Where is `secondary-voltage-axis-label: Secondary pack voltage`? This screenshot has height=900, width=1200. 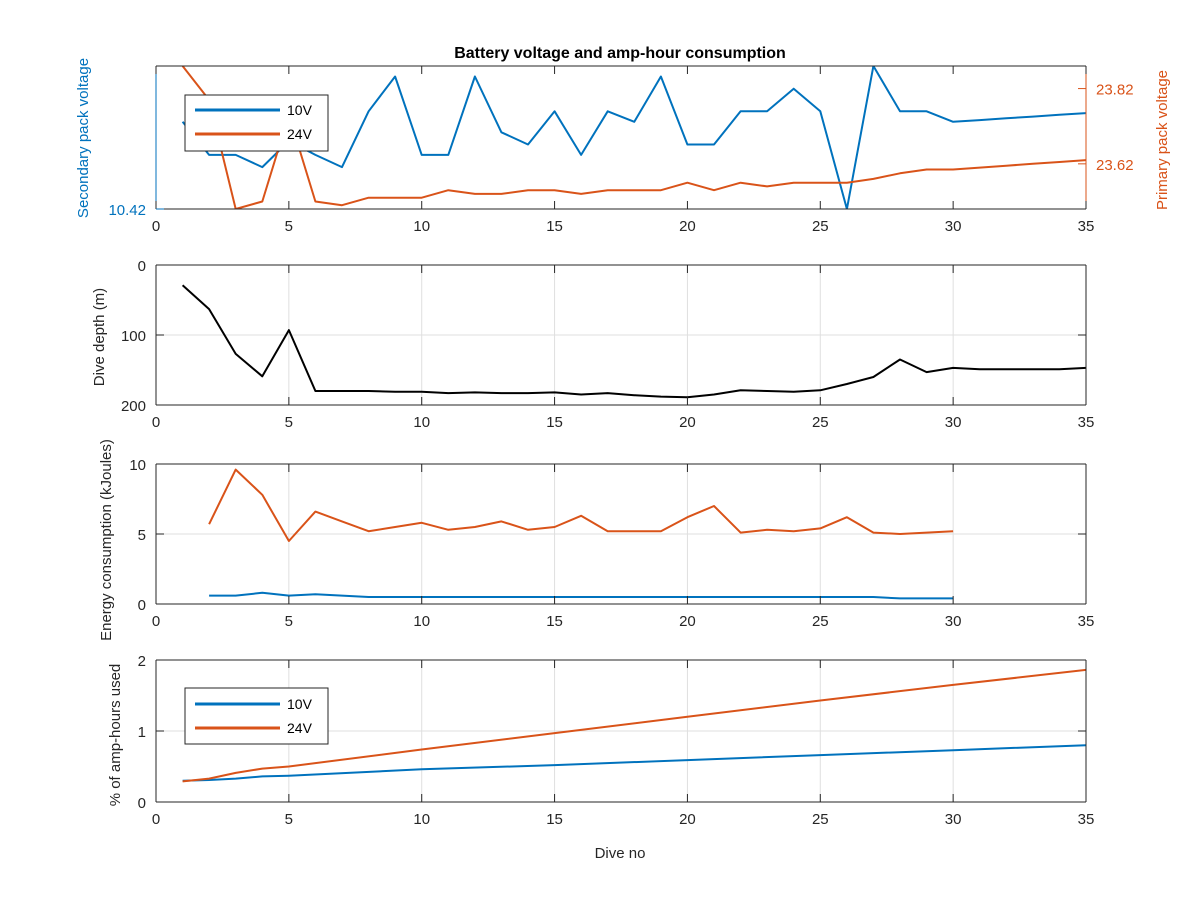 secondary-voltage-axis-label: Secondary pack voltage is located at coordinates (83, 138).